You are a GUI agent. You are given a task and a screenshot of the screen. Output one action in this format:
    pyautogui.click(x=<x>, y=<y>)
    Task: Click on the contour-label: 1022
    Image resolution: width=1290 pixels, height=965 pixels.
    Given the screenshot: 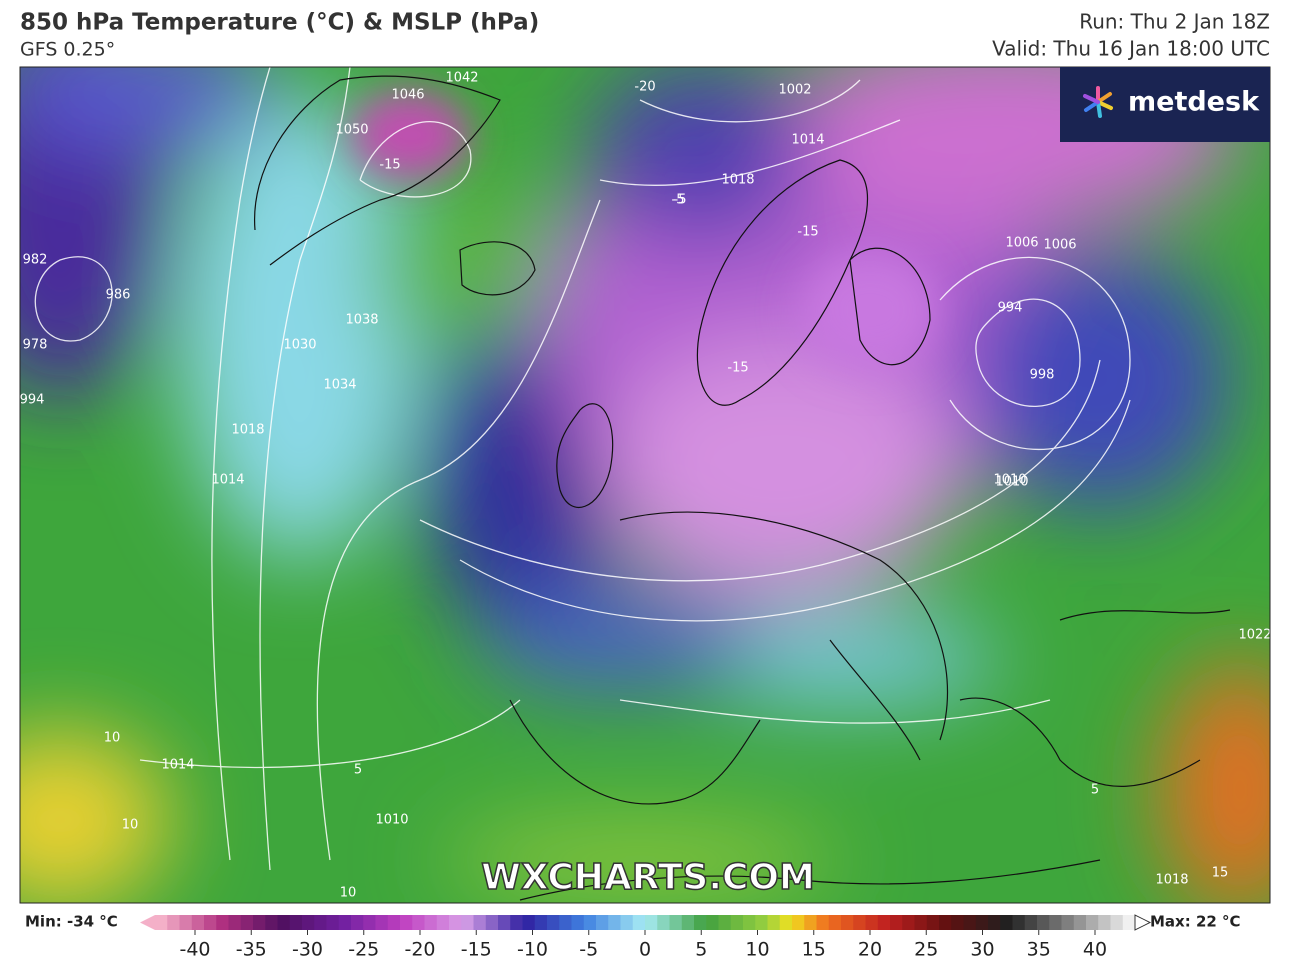 What is the action you would take?
    pyautogui.click(x=1254, y=635)
    